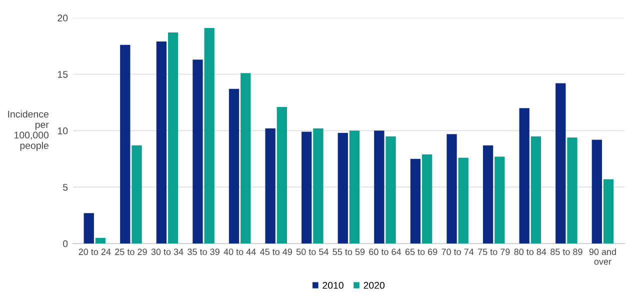 This screenshot has height=297, width=634. I want to click on x-tick-label: 70 to 74, so click(458, 252).